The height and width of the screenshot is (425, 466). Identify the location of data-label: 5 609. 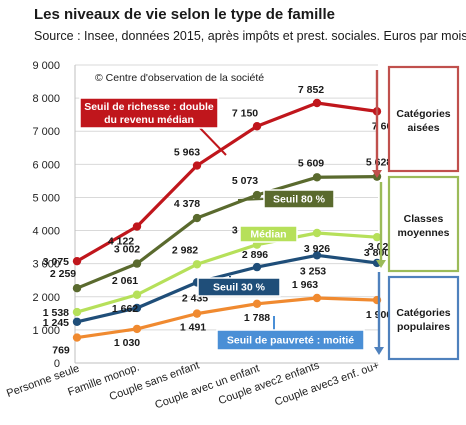
(311, 163).